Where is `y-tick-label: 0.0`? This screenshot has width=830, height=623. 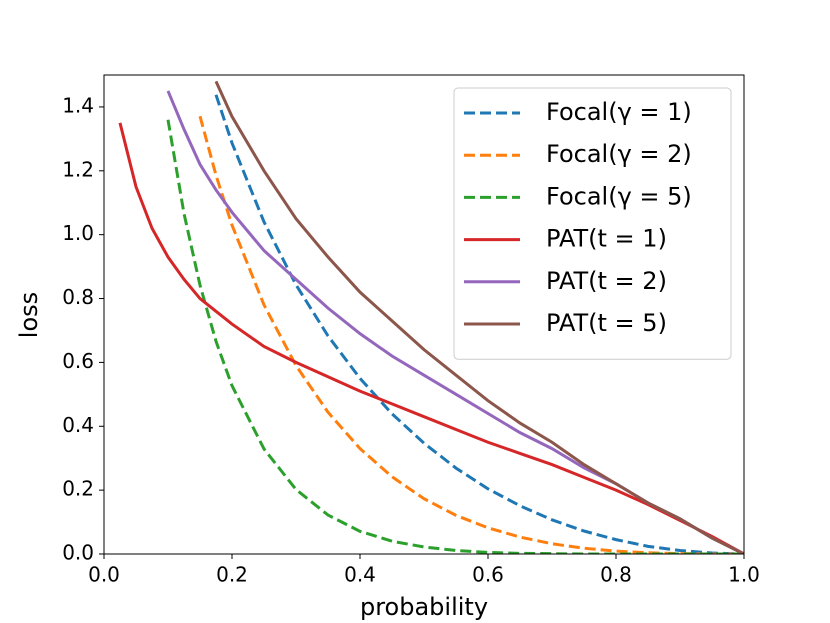 y-tick-label: 0.0 is located at coordinates (78, 553).